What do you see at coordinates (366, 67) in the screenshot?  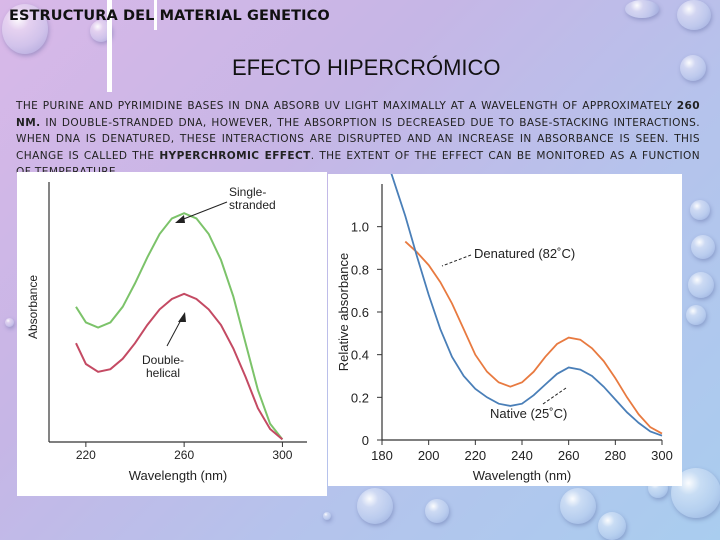 I see `slide-title: EFECTO HIPERCRÓMICO` at bounding box center [366, 67].